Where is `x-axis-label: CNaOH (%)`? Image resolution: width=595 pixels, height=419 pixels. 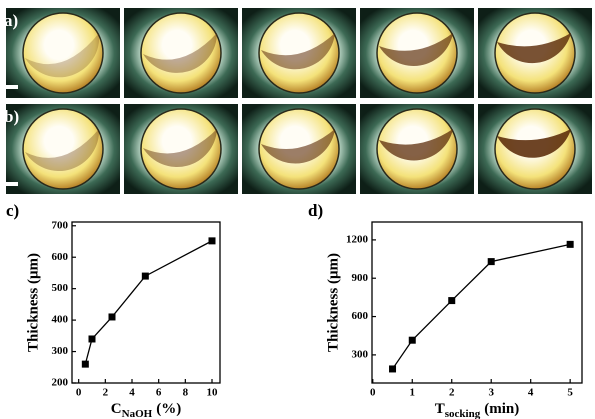
x-axis-label: CNaOH (%) is located at coordinates (146, 410).